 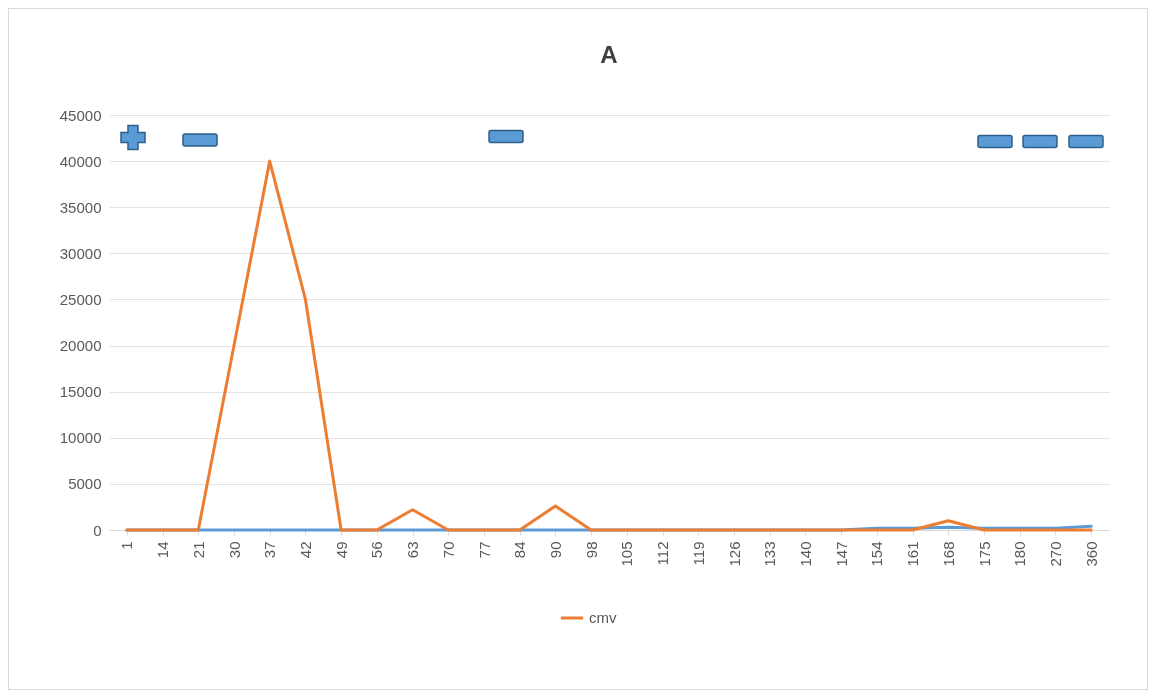 I want to click on x-tick-label: 49, so click(x=341, y=550).